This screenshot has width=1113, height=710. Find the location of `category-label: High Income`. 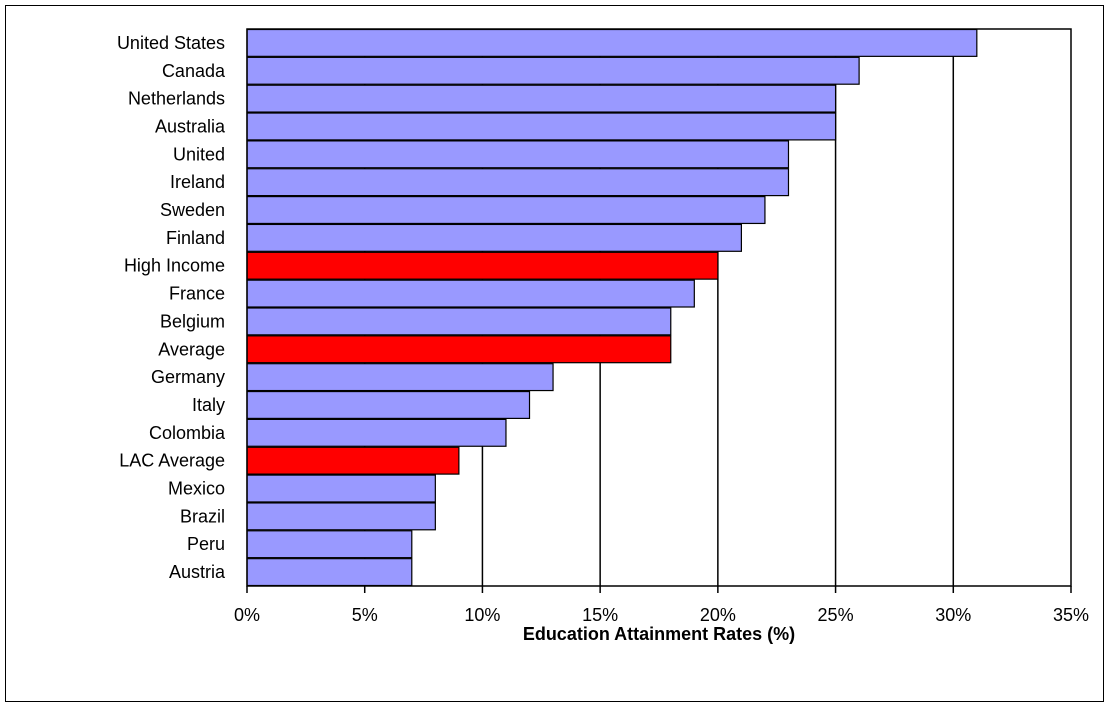

category-label: High Income is located at coordinates (174, 266).